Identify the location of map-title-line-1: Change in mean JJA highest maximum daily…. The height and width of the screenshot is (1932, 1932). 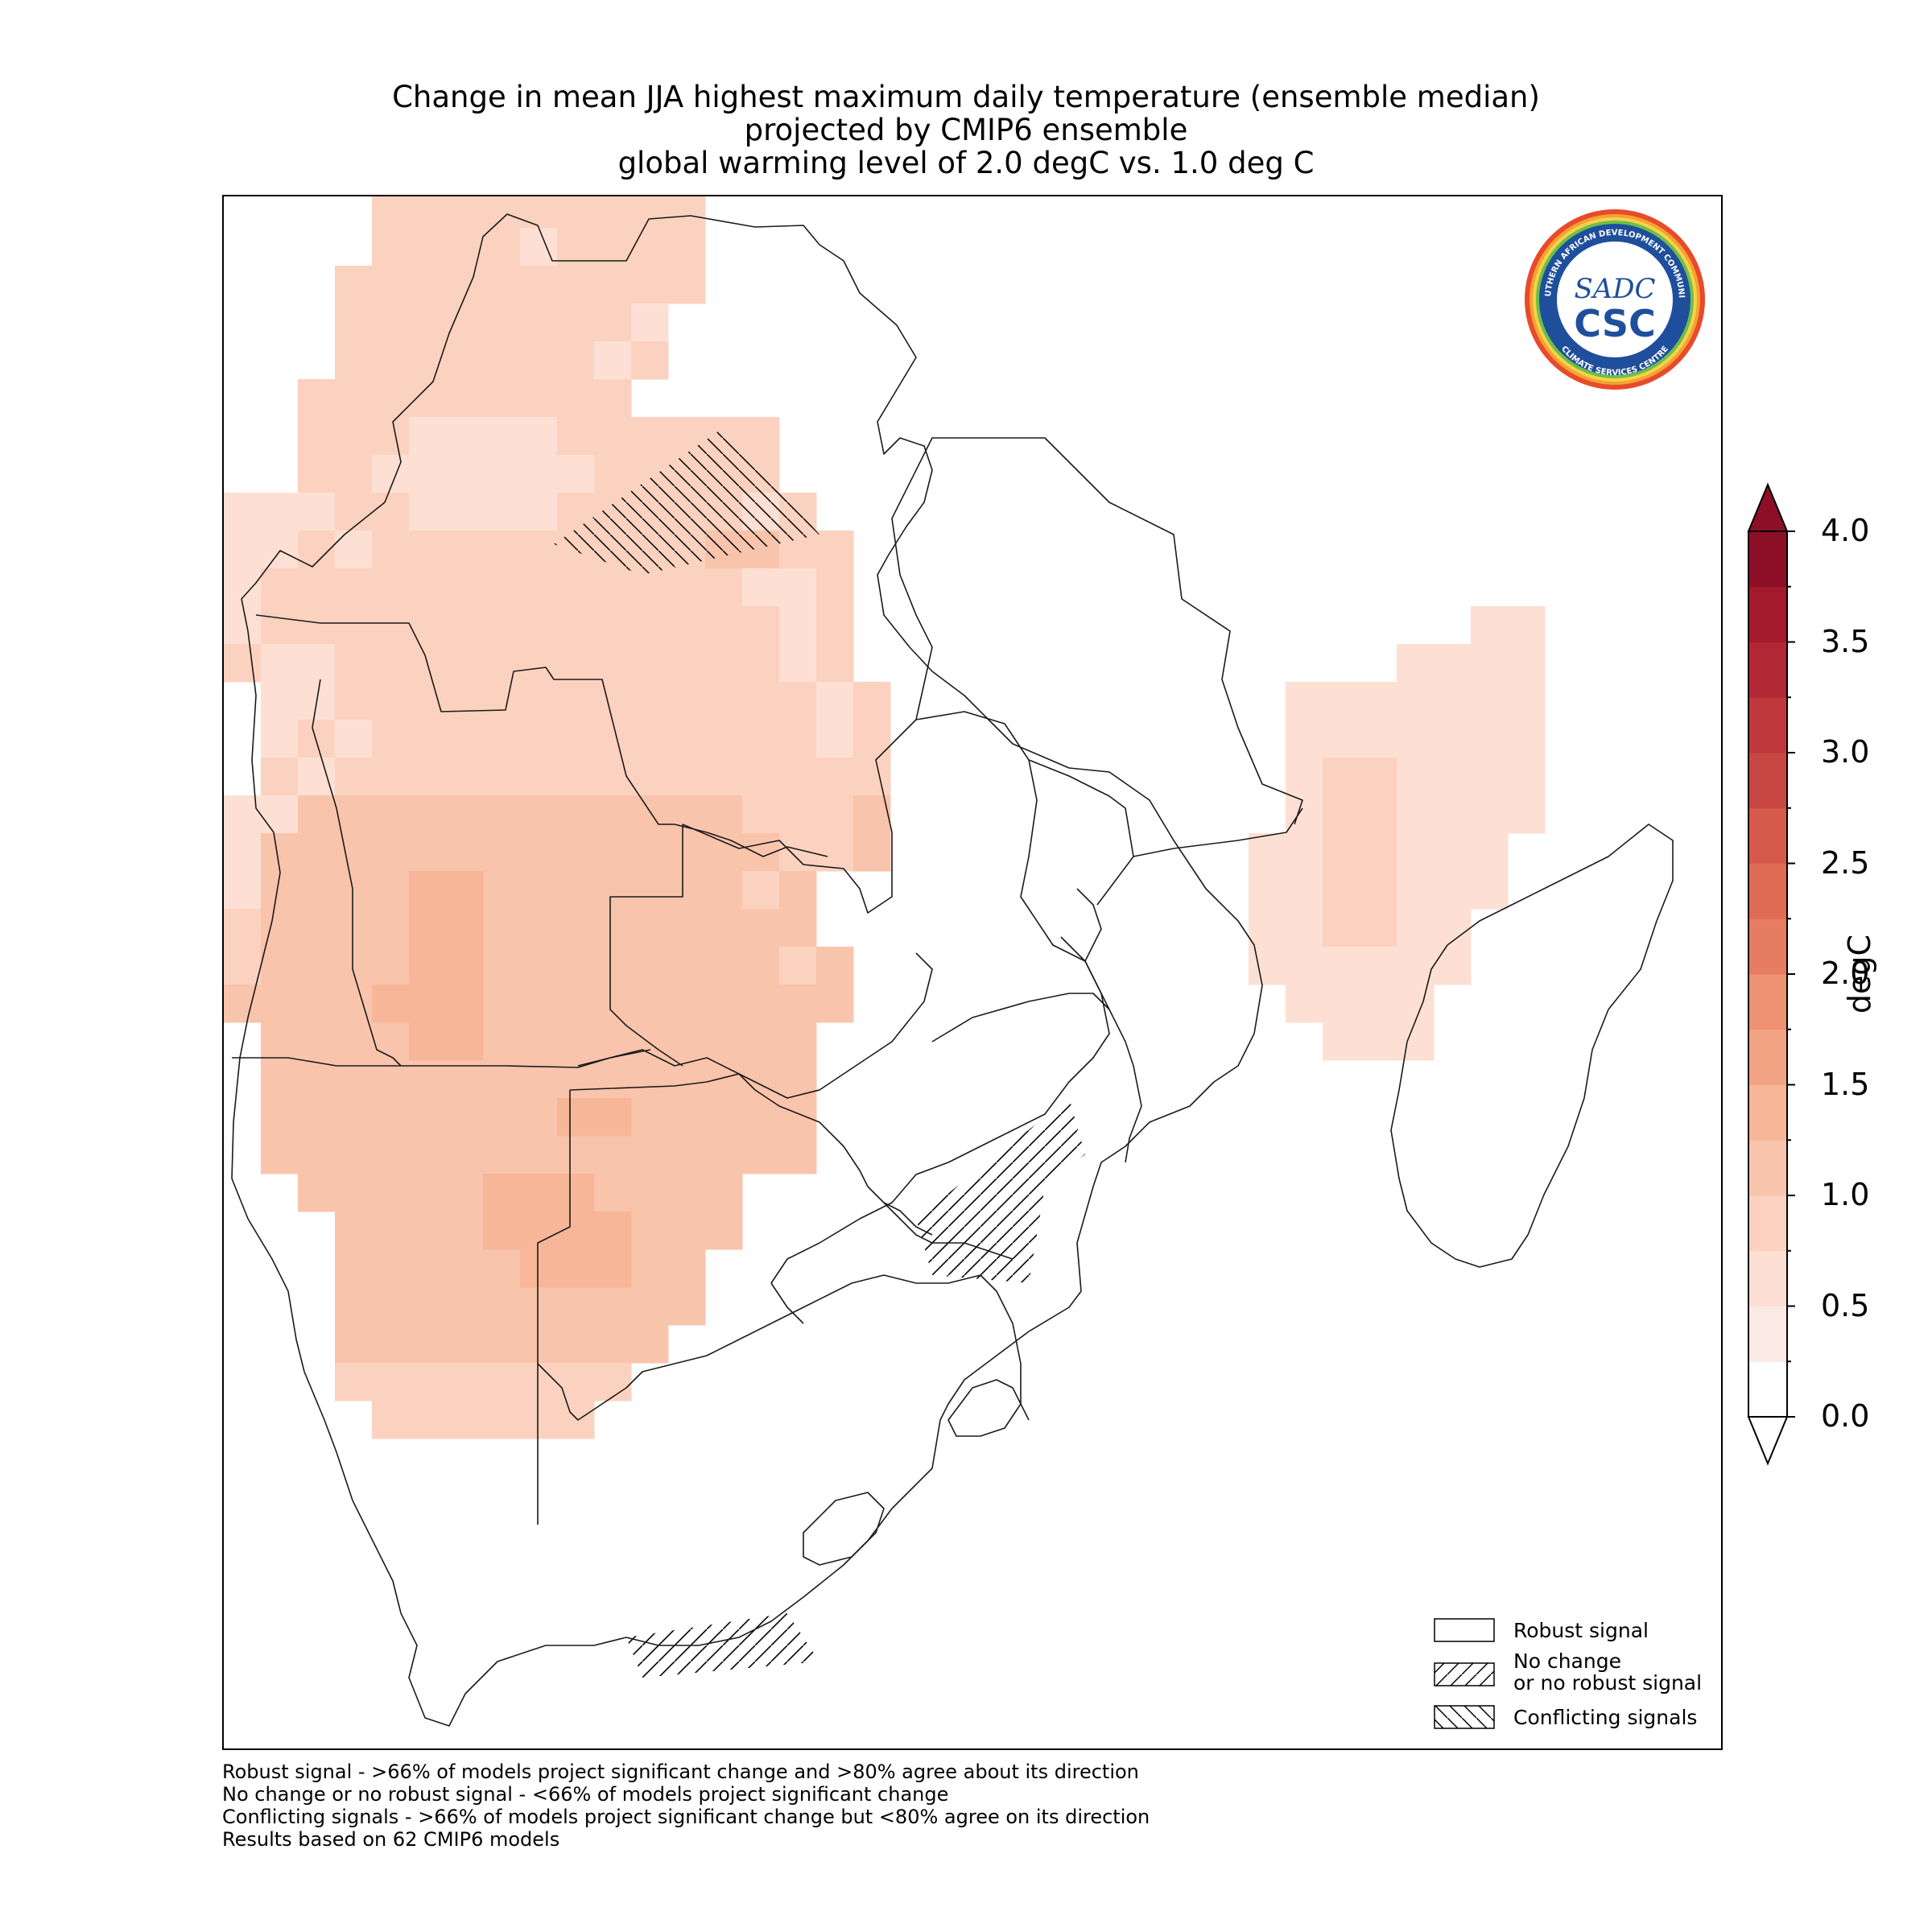
(966, 97).